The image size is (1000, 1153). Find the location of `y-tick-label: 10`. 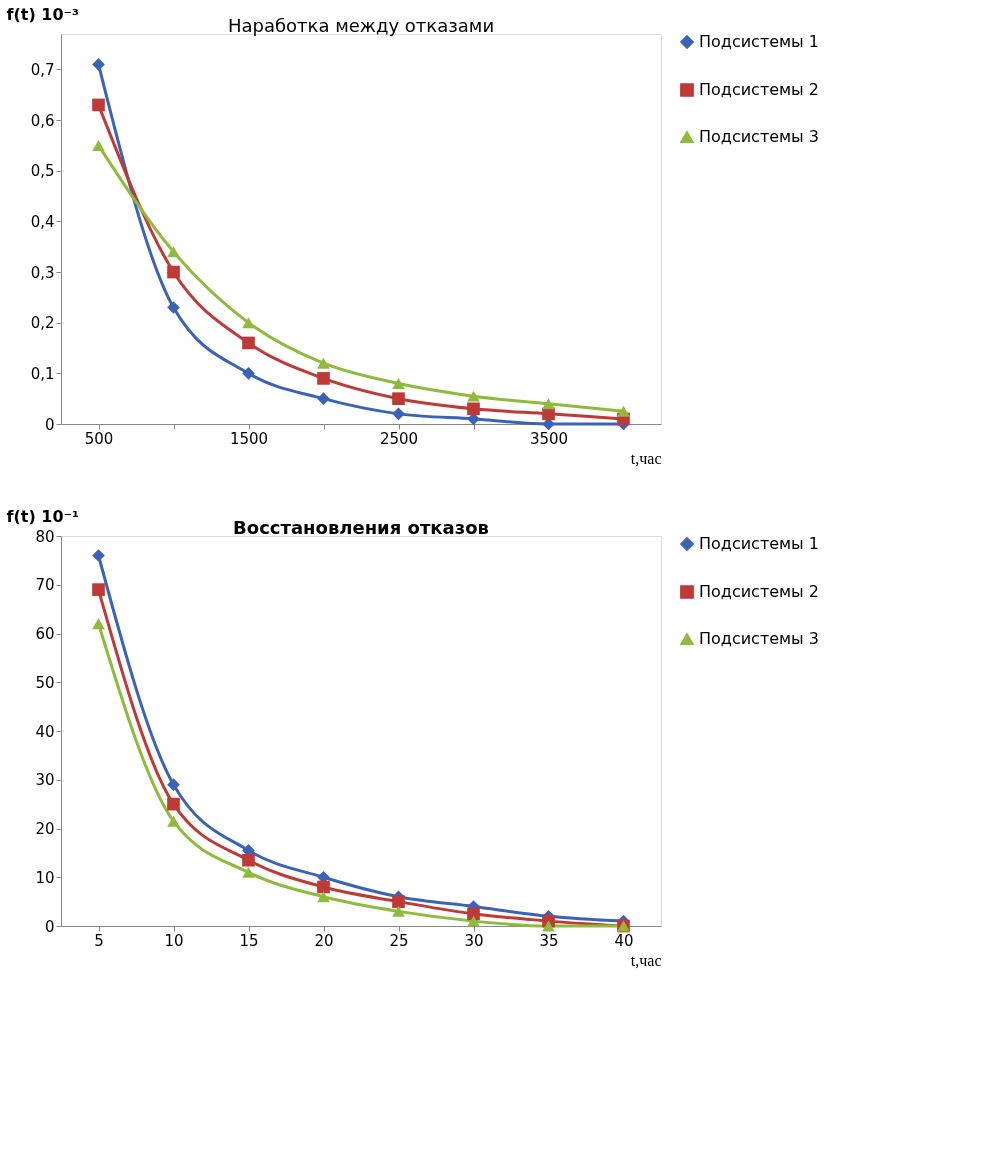

y-tick-label: 10 is located at coordinates (45, 877).